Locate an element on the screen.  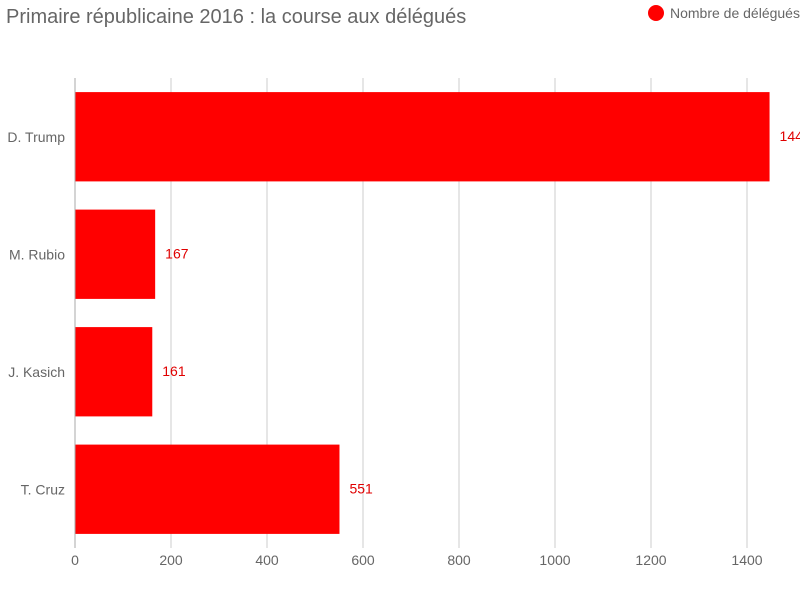
bar-value-label: 1447 is located at coordinates (790, 136).